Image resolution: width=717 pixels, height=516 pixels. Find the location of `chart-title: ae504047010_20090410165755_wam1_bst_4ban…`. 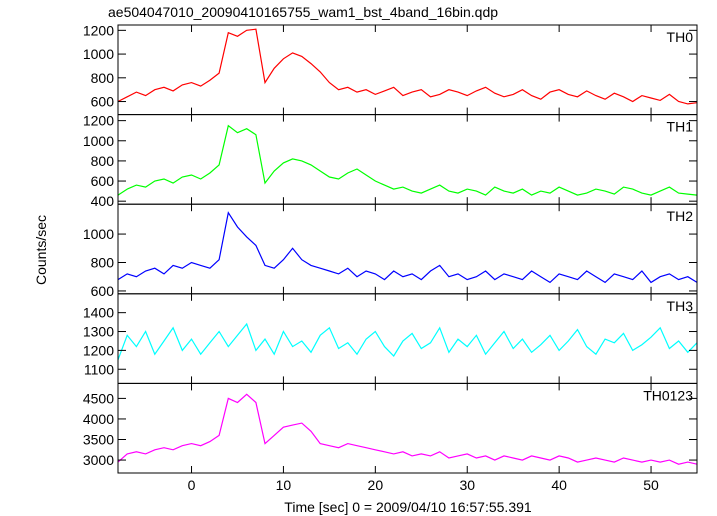

chart-title: ae504047010_20090410165755_wam1_bst_4ban… is located at coordinates (303, 12).